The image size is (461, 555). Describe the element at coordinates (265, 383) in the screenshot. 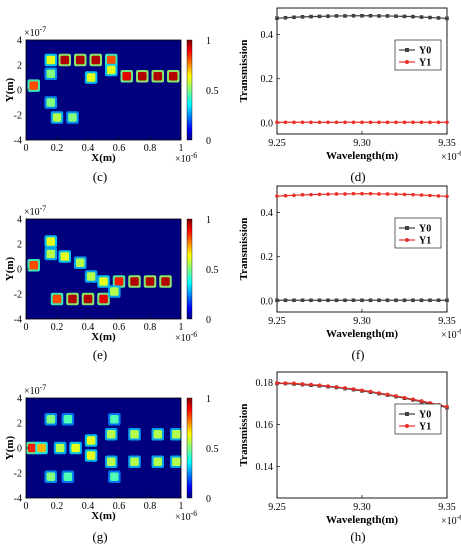

I see `y-tick-label: 0.18` at that location.